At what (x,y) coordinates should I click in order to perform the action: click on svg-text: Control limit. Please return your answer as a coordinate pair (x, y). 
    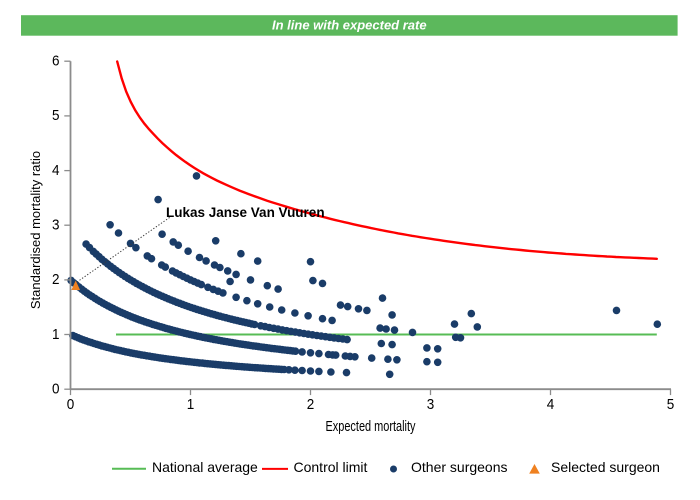
    Looking at the image, I should click on (331, 467).